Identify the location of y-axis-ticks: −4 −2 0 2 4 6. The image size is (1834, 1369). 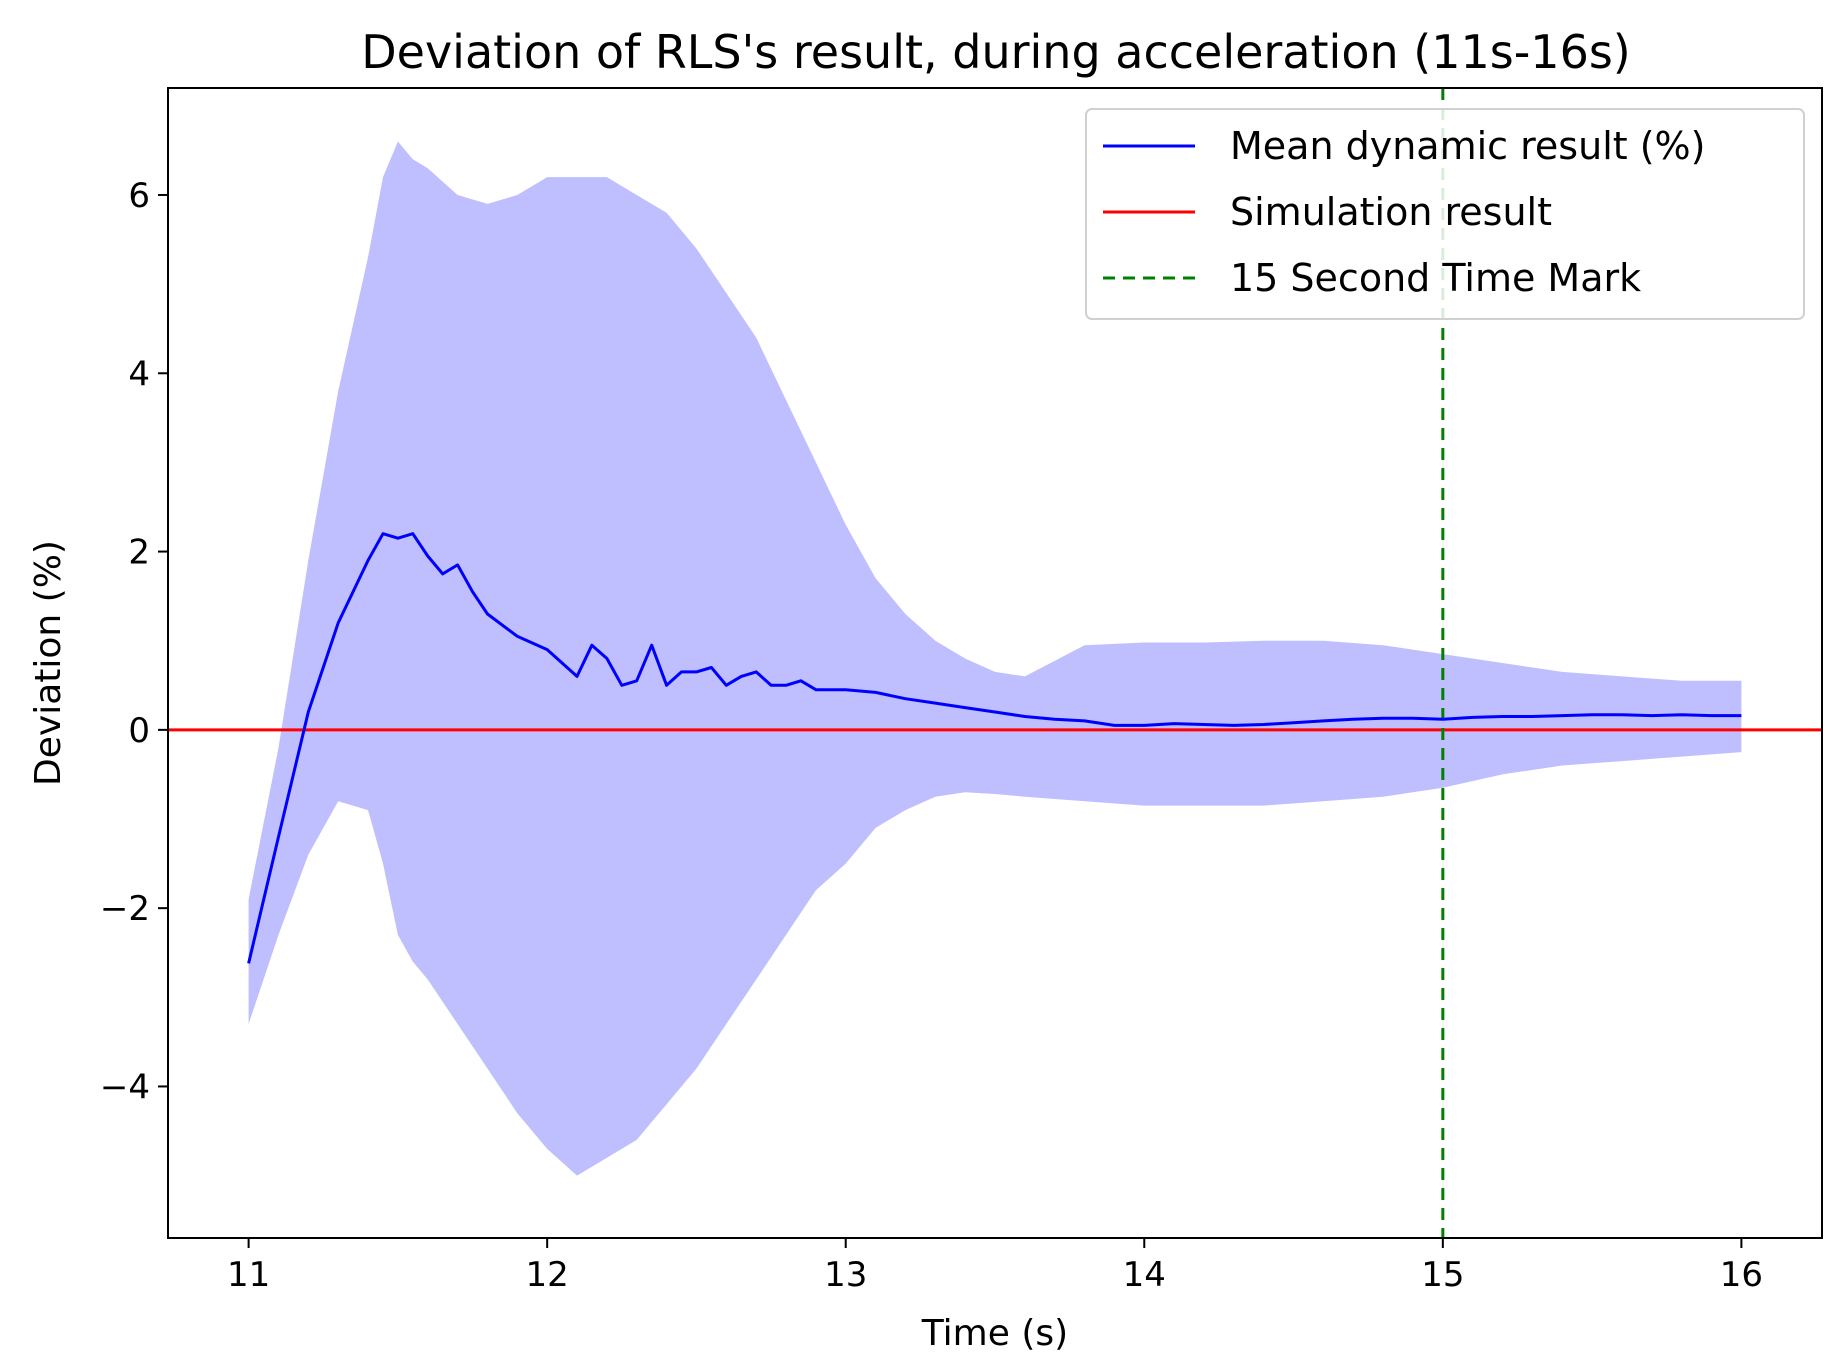
(134, 641).